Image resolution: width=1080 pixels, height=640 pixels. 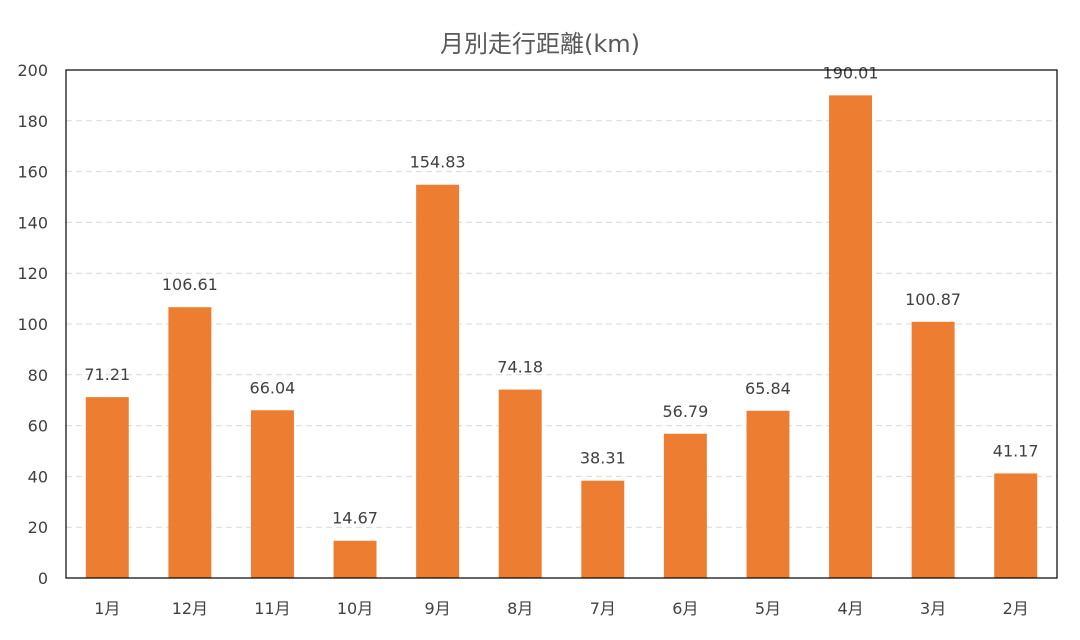 What do you see at coordinates (38, 476) in the screenshot?
I see `y-tick-label: 40` at bounding box center [38, 476].